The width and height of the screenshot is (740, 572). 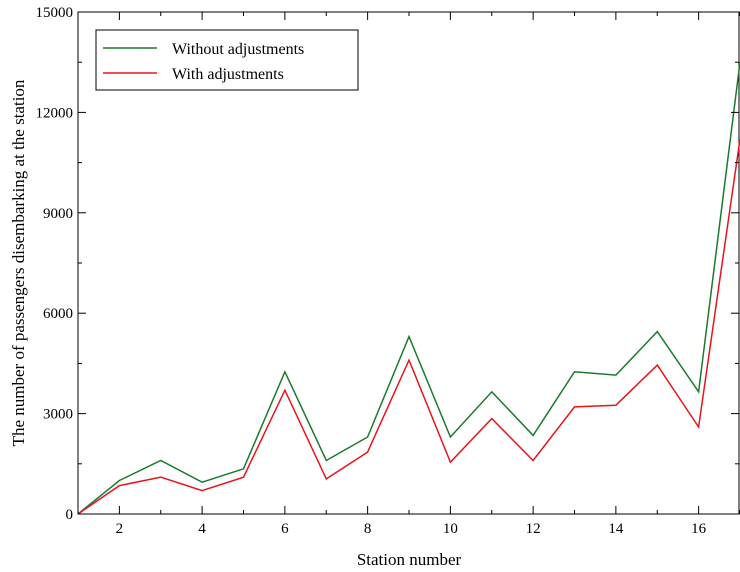 I want to click on x-tick-label-16: 16, so click(x=699, y=529).